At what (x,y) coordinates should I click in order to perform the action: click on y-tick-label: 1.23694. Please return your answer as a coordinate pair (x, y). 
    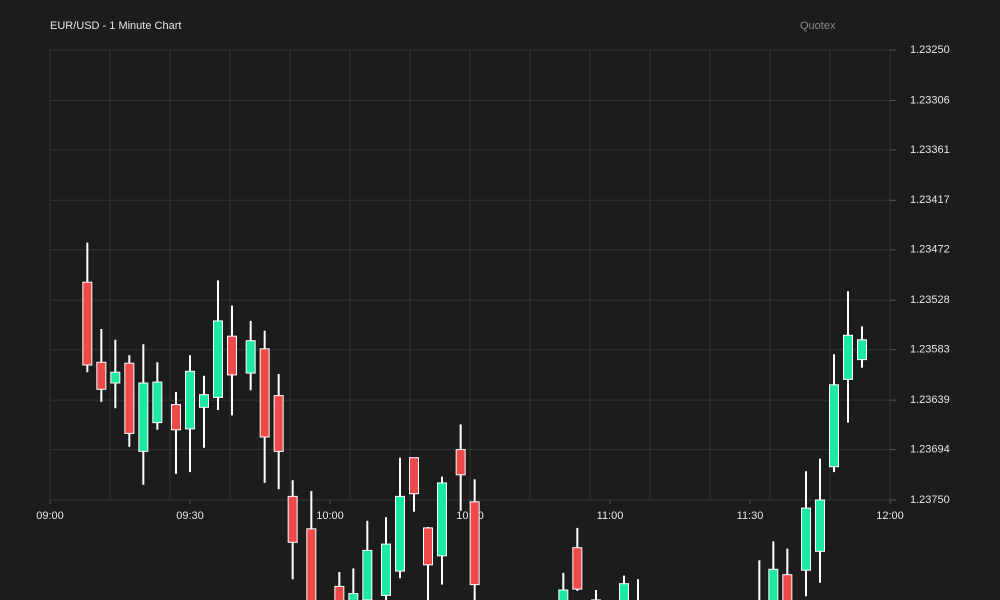
    Looking at the image, I should click on (930, 450).